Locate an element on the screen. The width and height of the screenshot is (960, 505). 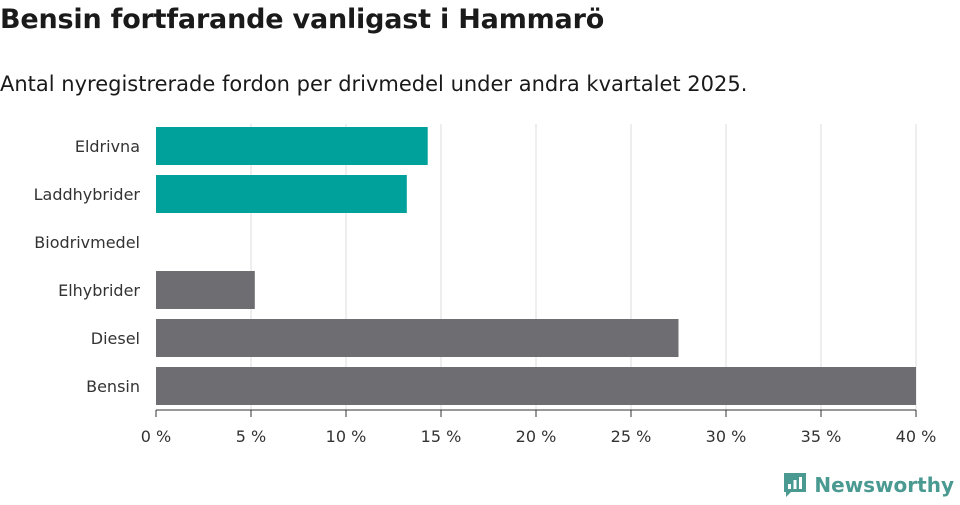
category-label-5: Bensin is located at coordinates (113, 386).